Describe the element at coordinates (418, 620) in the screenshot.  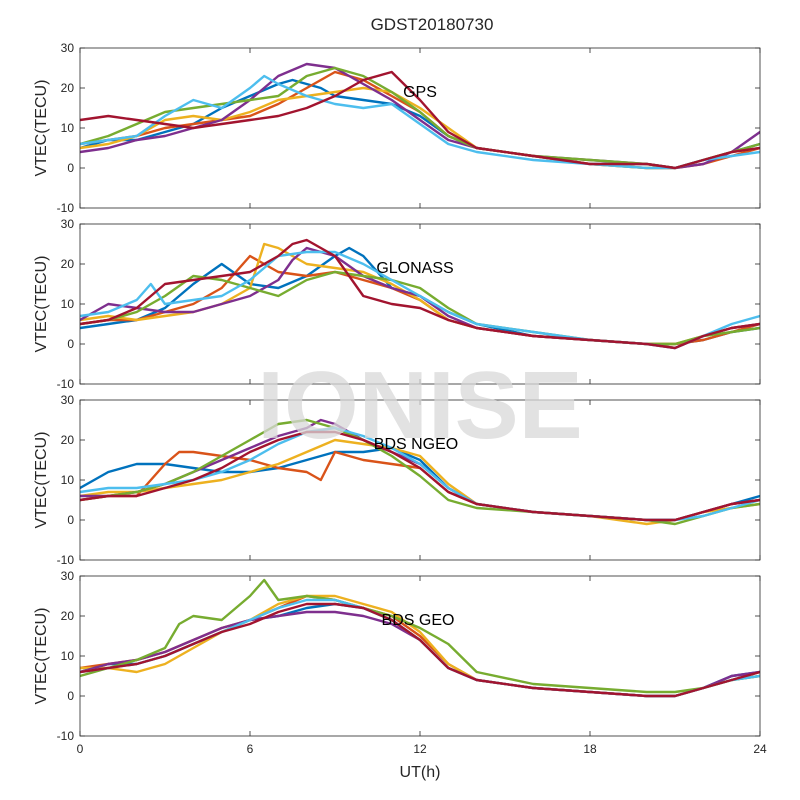
I see `panel-label: BDS GEO` at that location.